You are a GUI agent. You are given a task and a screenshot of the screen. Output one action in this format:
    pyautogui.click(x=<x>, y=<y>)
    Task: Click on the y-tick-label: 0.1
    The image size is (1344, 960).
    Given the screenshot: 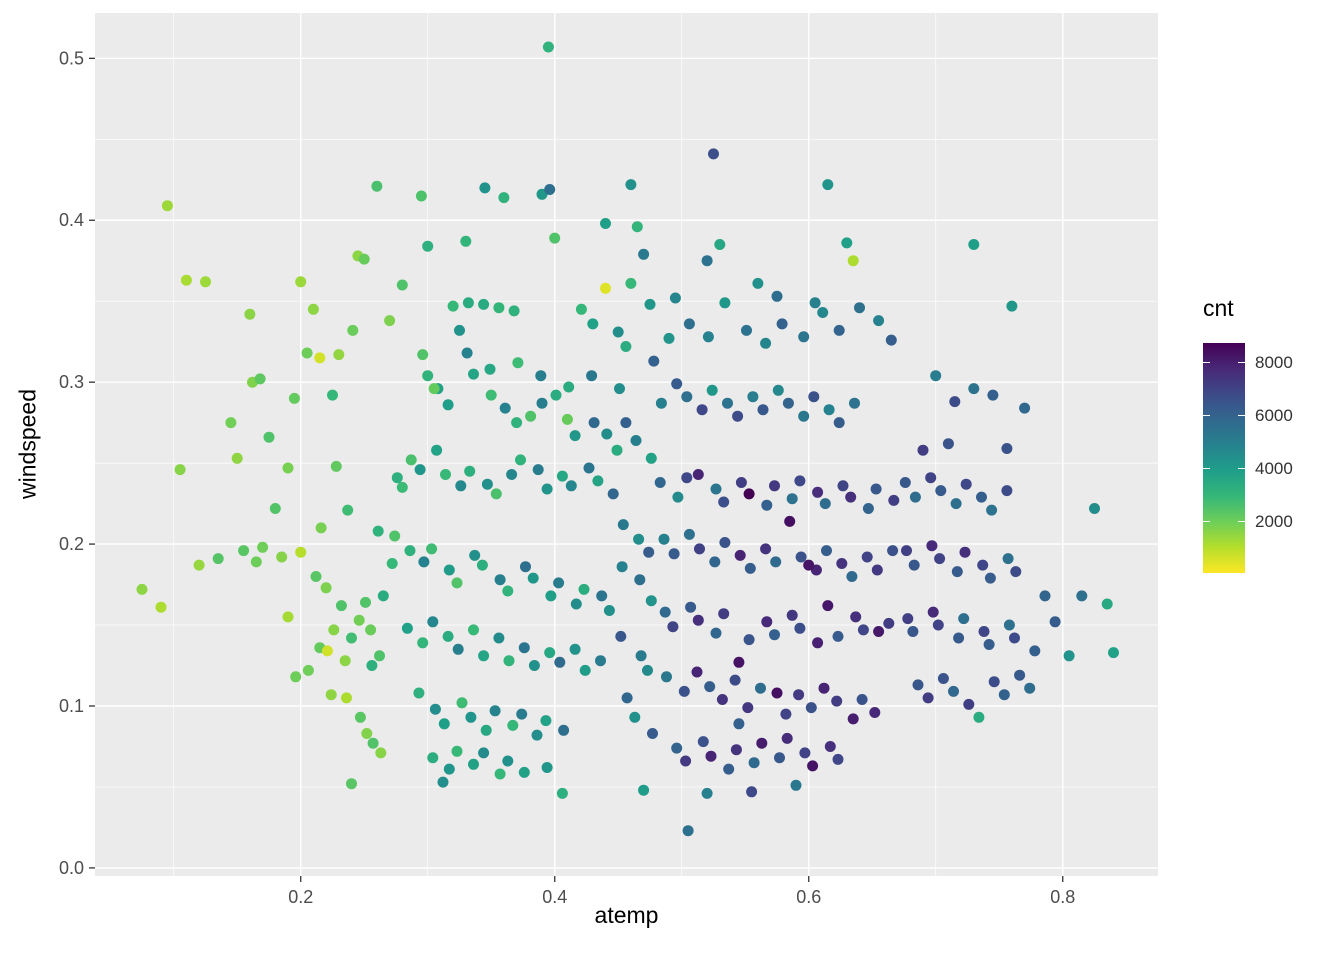 What is the action you would take?
    pyautogui.click(x=71, y=706)
    